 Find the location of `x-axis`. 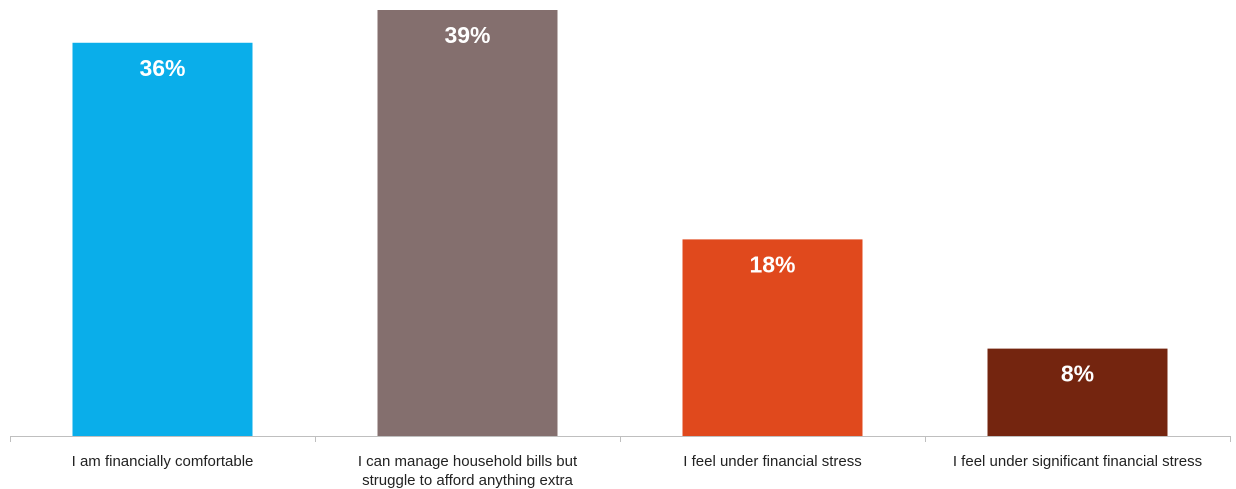

x-axis is located at coordinates (620, 439).